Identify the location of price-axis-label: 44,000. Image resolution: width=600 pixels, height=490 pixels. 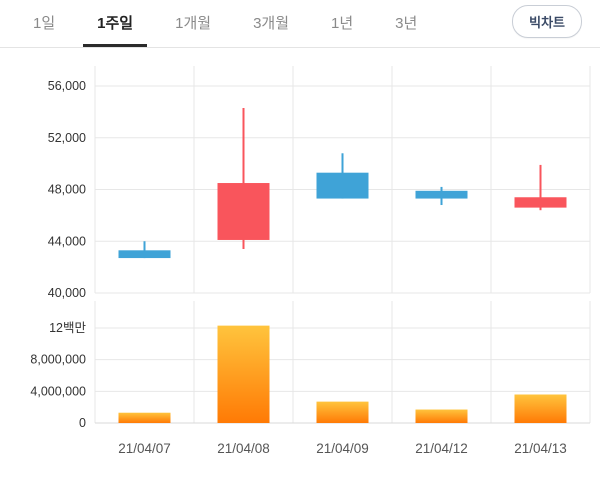
(67, 241).